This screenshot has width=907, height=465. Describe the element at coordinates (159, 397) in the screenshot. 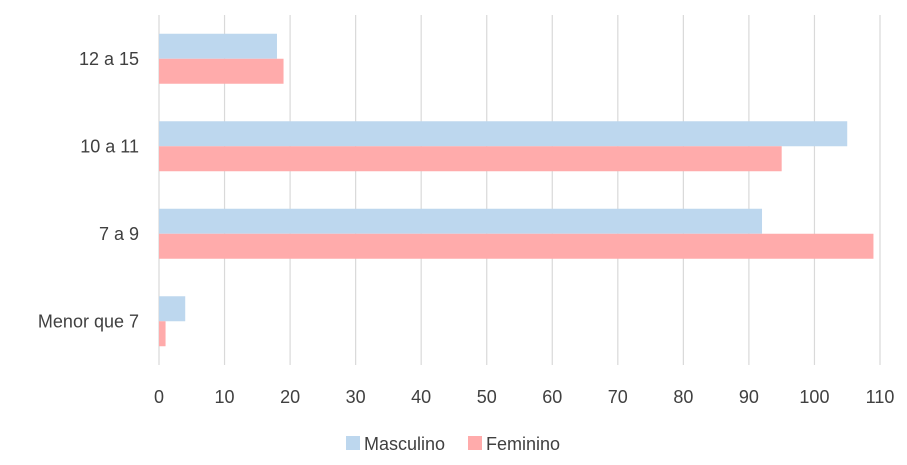

I see `x-tick-label: 0` at that location.